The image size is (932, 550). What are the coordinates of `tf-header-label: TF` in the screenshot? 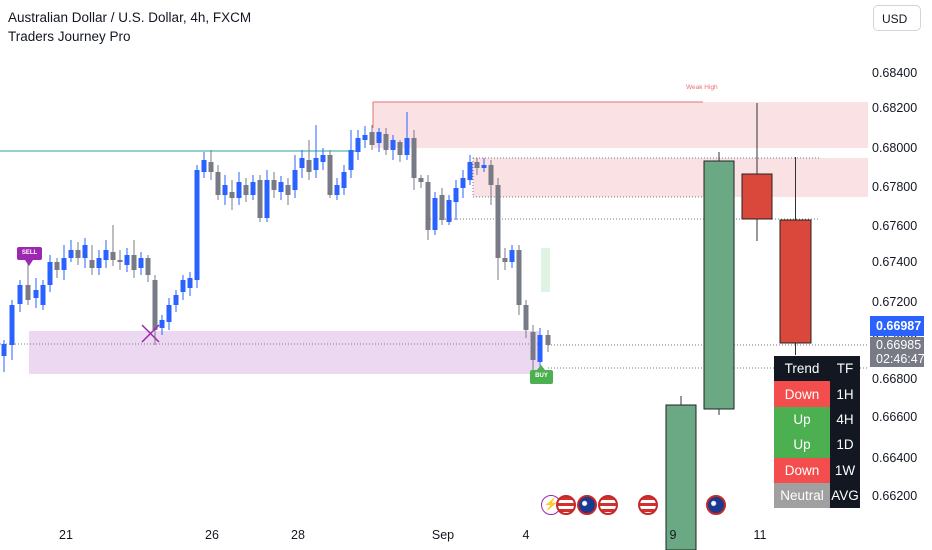 It's located at (845, 369).